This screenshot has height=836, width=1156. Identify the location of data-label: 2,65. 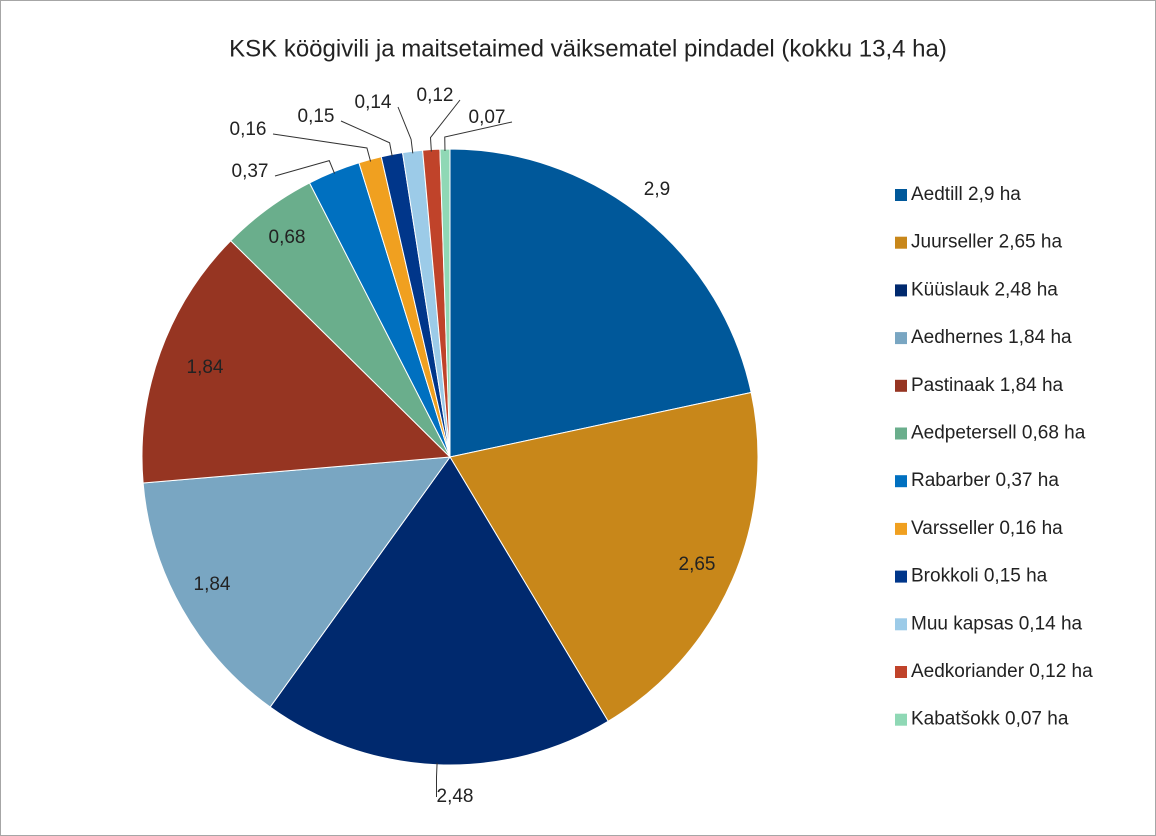
(697, 564).